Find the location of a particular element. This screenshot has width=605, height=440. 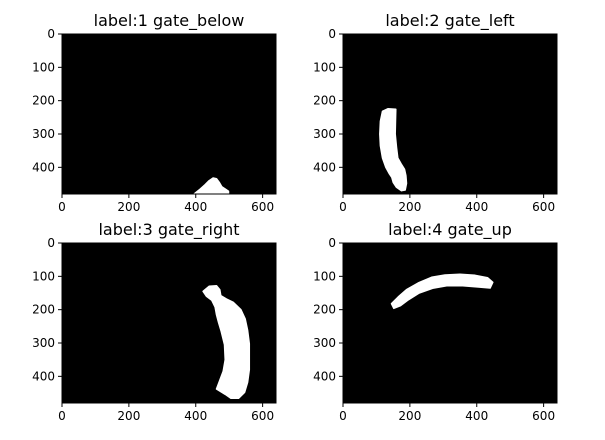

subplot-title: label:1 gate_below is located at coordinates (169, 21).